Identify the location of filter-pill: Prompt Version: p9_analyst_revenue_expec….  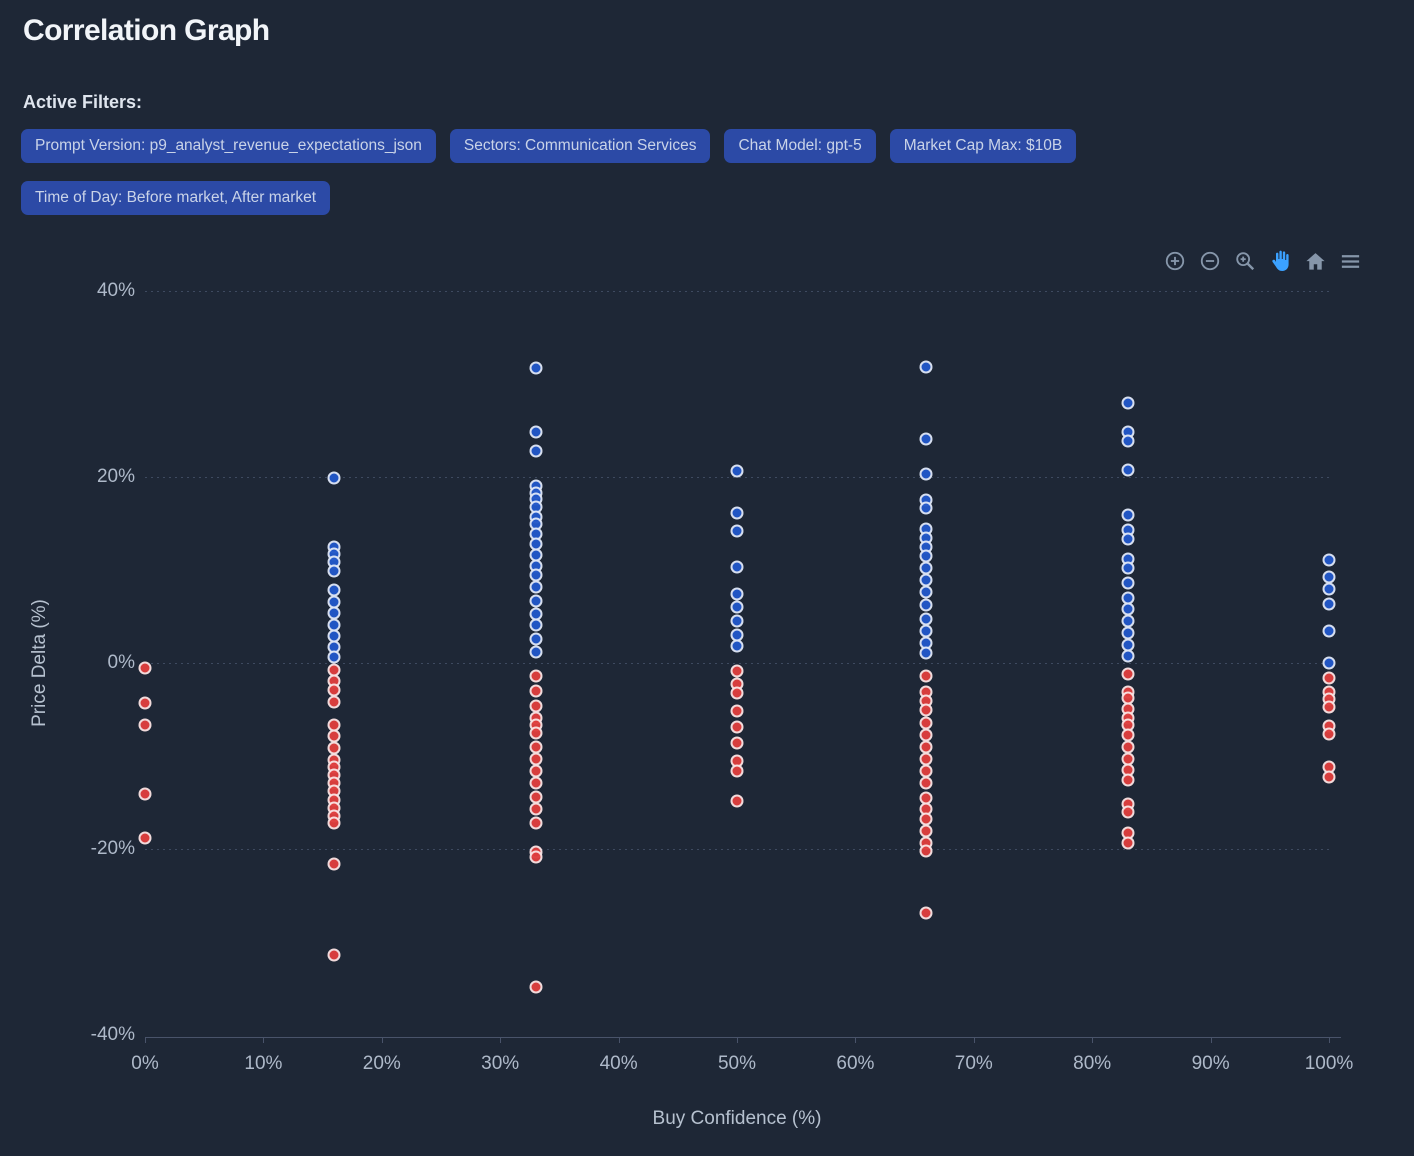
(228, 146).